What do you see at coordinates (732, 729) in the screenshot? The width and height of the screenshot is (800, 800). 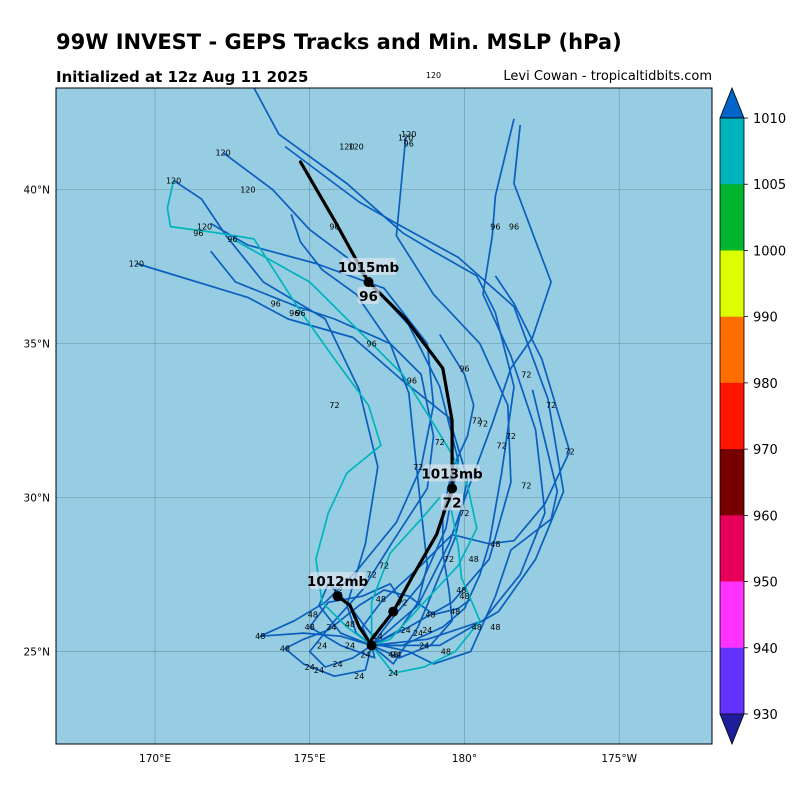 I see `colorbar-bottom-arrow` at bounding box center [732, 729].